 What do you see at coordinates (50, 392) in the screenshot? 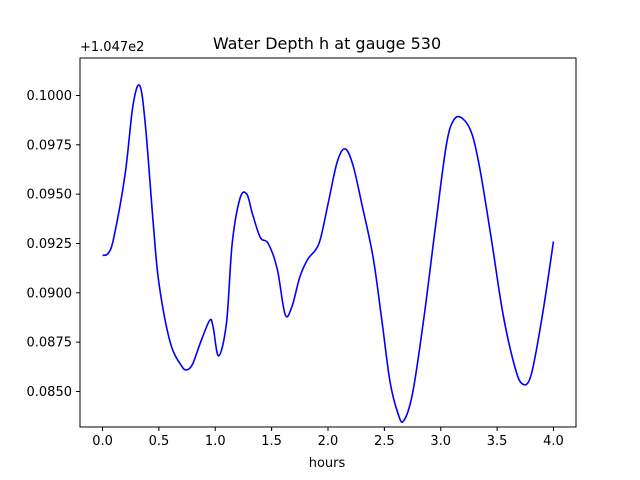
I see `y-tick-label: 0.0850` at bounding box center [50, 392].